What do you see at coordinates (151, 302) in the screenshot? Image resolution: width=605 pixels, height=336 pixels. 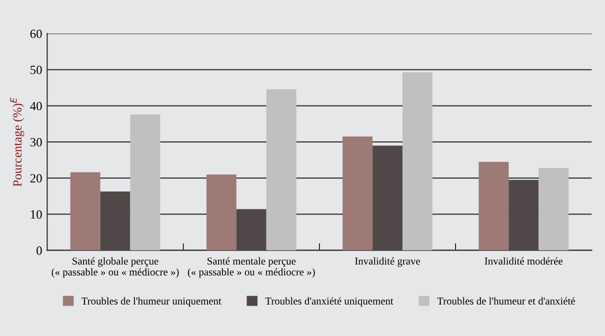 I see `legend-label: Troubles de l'humeur uniquement` at bounding box center [151, 302].